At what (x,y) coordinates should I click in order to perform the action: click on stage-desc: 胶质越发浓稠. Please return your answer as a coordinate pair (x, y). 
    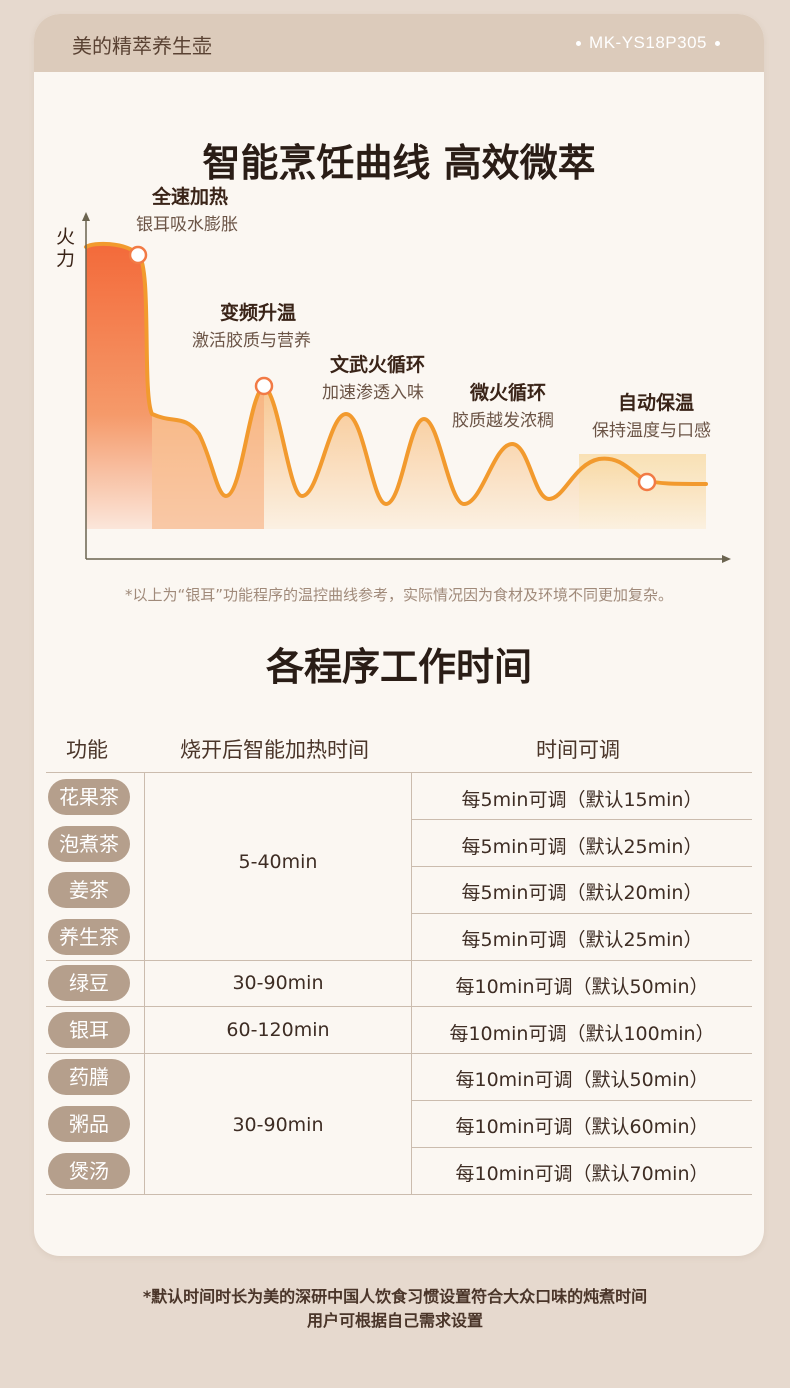
    Looking at the image, I should click on (503, 421).